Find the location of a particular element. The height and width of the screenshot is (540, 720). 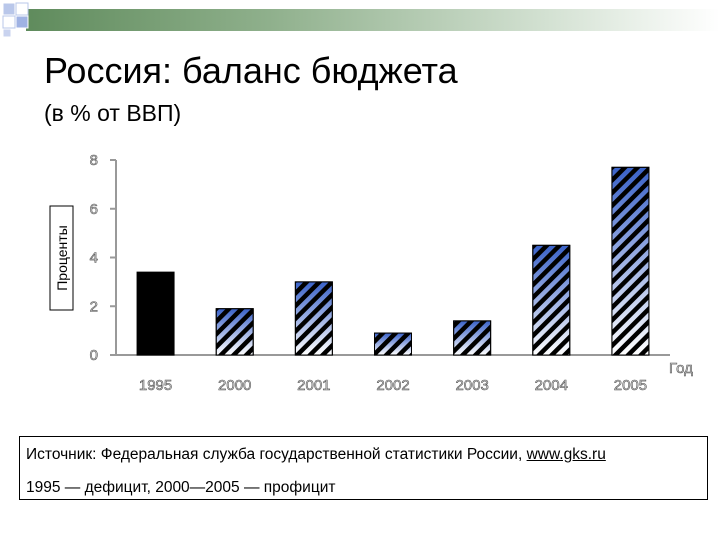

y-axis-label: Проценты is located at coordinates (62, 258).